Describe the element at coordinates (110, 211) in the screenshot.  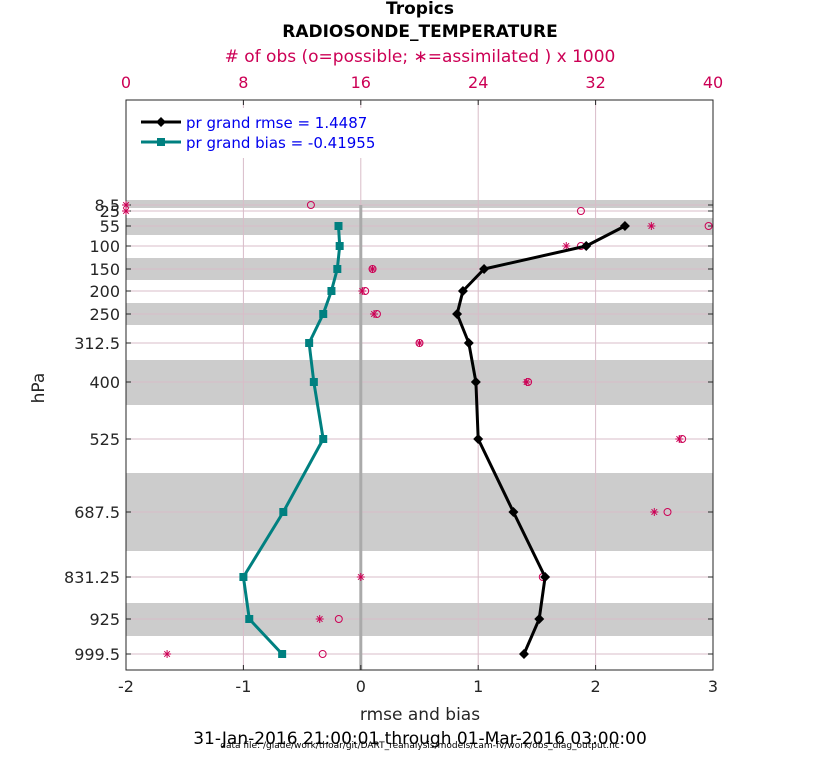
I see `y-tick-label-1: 25` at that location.